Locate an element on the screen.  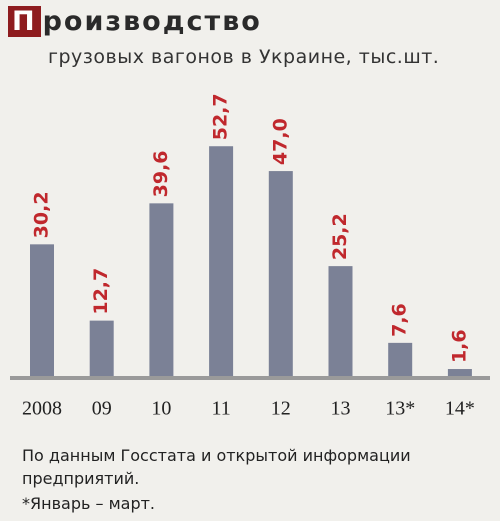
x-tick-label: 09 is located at coordinates (102, 409).